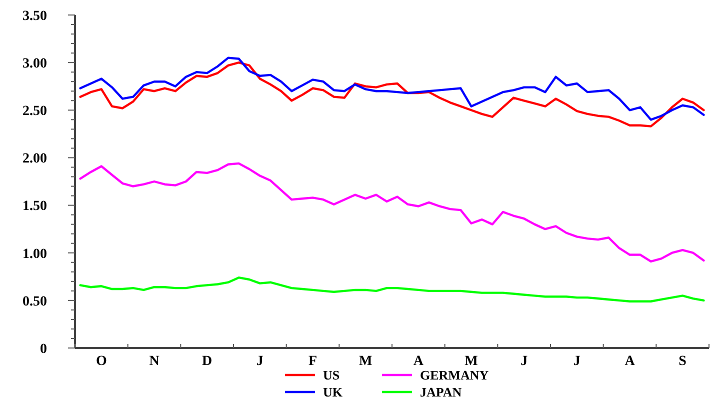  Describe the element at coordinates (34, 159) in the screenshot. I see `y-tick-label: 2.00` at that location.